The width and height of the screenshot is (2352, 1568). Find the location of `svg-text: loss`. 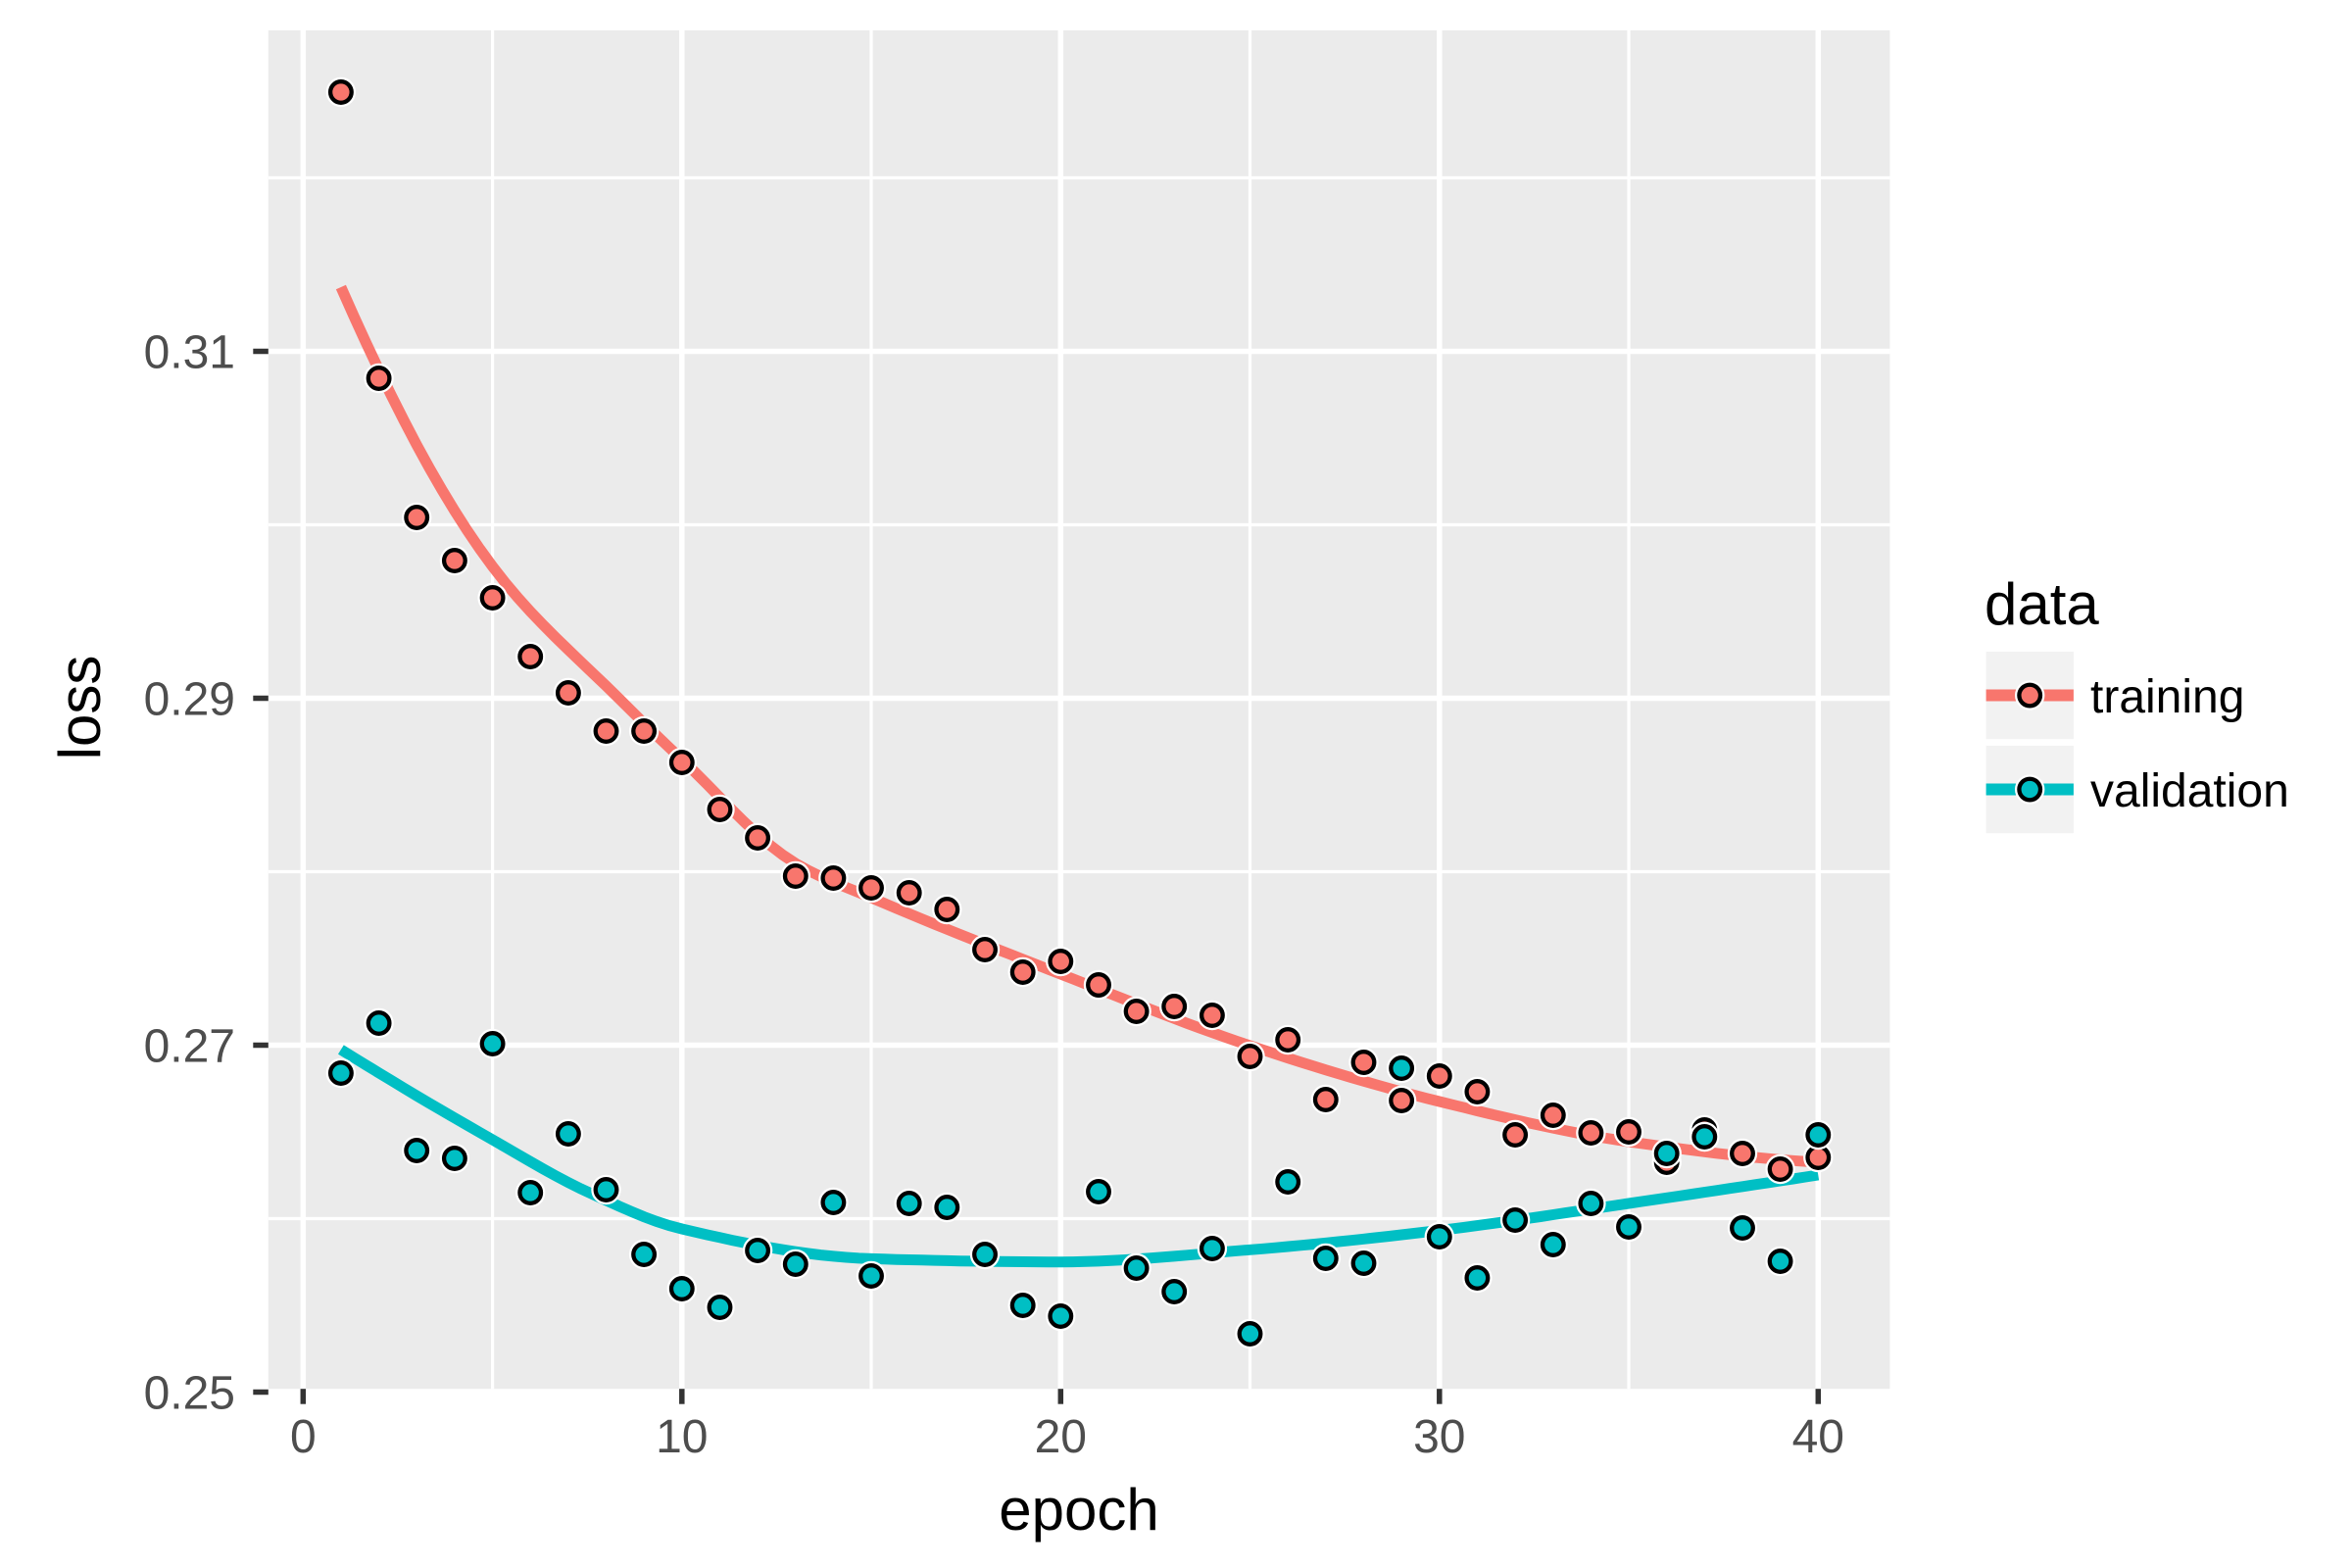

svg-text: loss is located at coordinates (80, 708).